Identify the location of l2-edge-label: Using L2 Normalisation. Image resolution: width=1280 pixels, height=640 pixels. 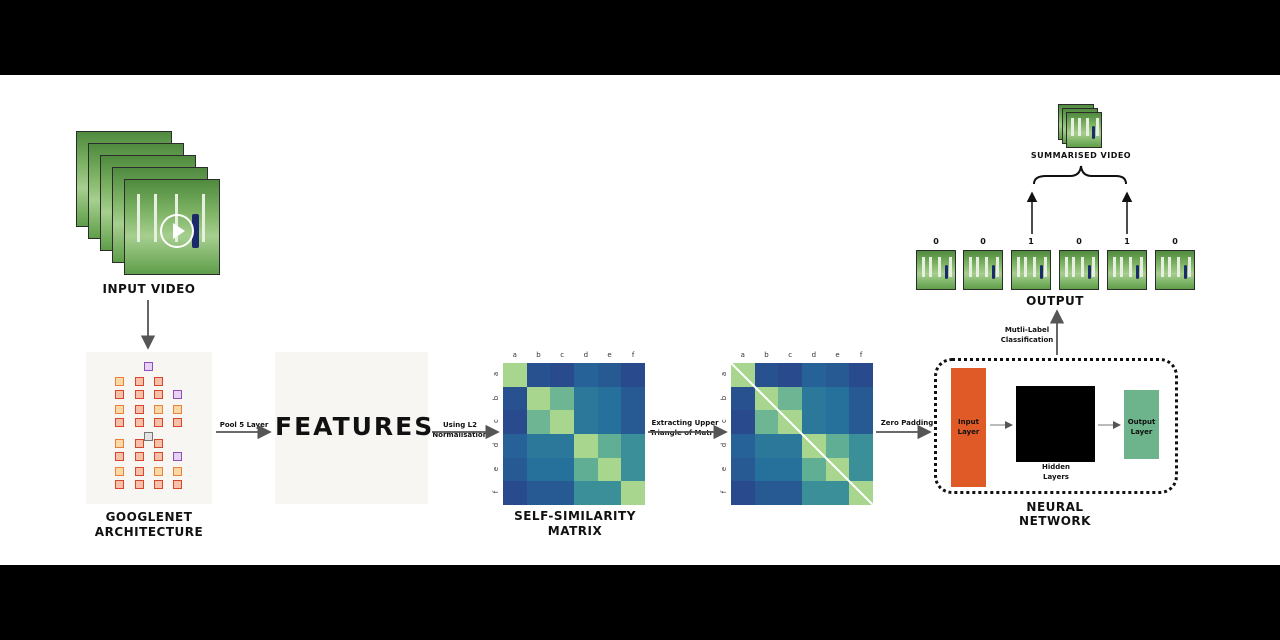
(460, 430).